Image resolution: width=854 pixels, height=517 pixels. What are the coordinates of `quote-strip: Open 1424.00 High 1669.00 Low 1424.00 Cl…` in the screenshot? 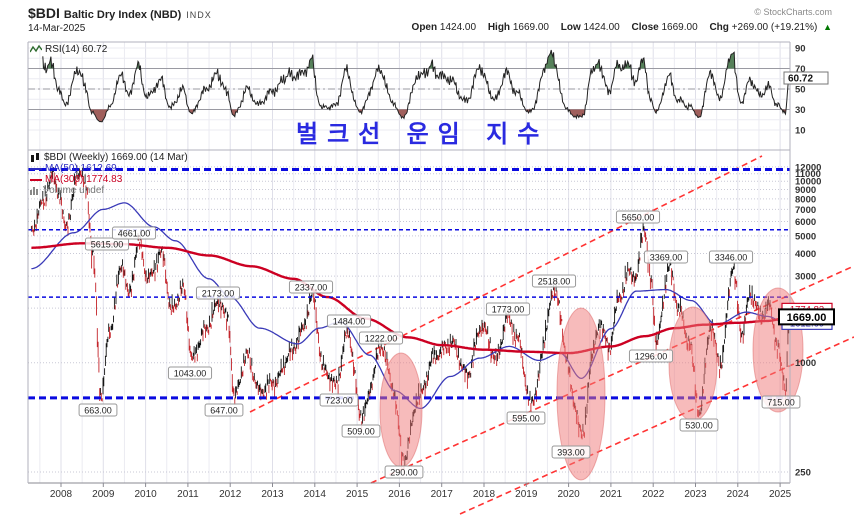 It's located at (617, 27).